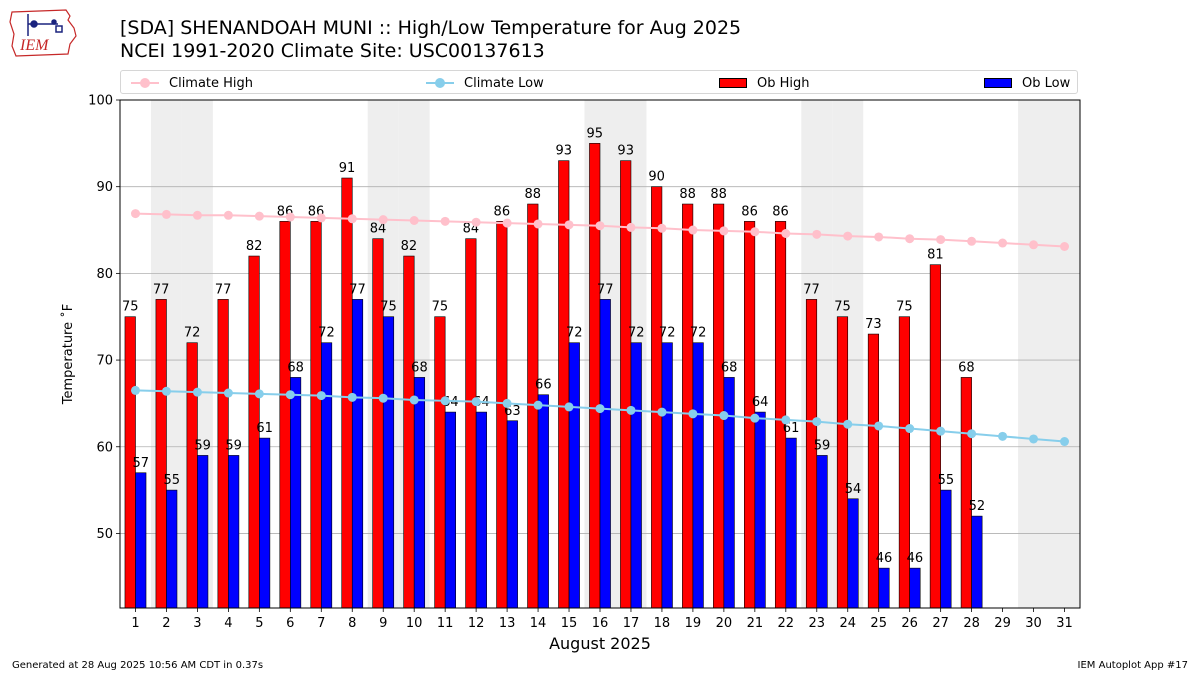  I want to click on ob-low-value-label: 59, so click(202, 445).